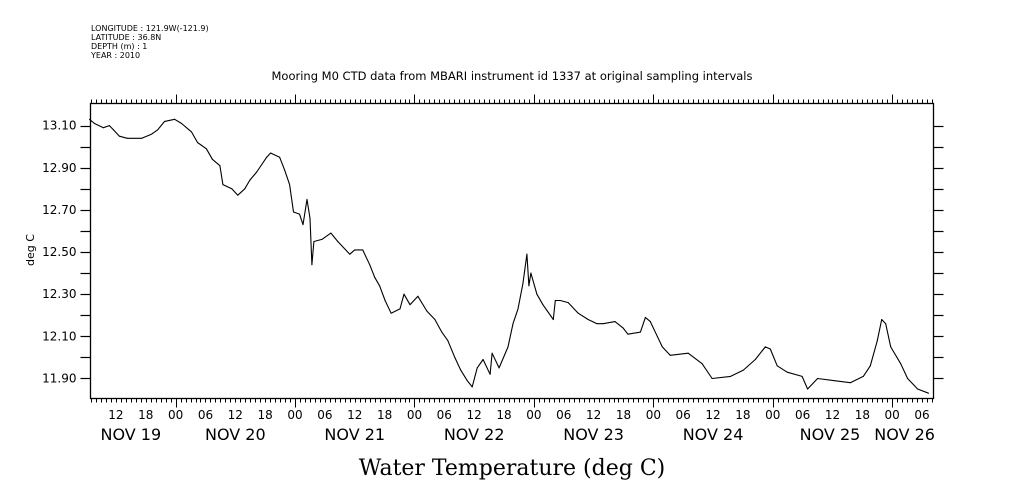  What do you see at coordinates (474, 434) in the screenshot?
I see `x-day-label: NOV 22` at bounding box center [474, 434].